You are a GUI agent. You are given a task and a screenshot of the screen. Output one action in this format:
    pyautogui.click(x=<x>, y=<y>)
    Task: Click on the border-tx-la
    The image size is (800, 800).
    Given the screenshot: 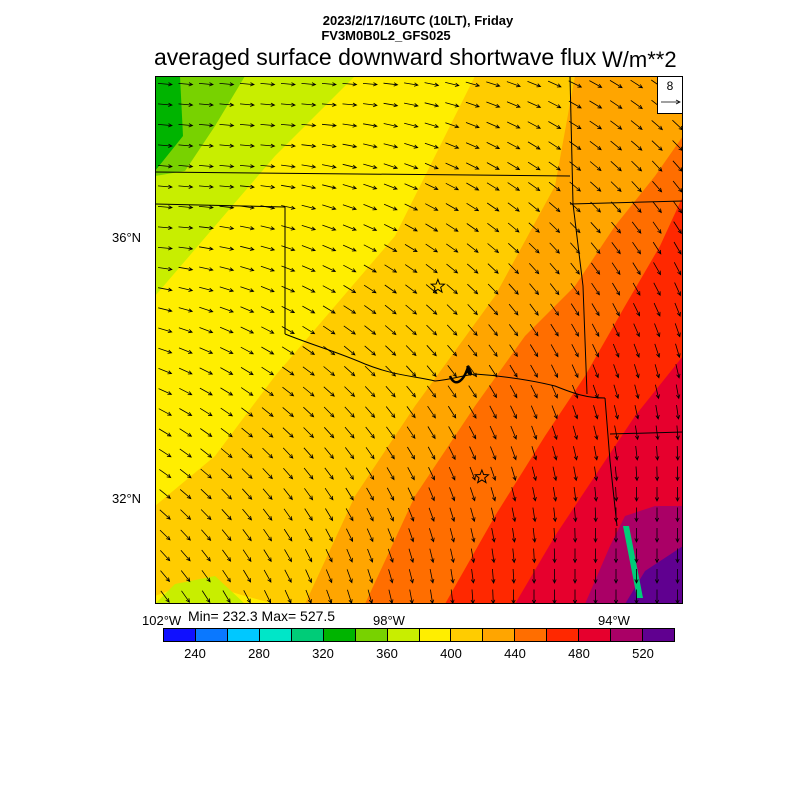 What is the action you would take?
    pyautogui.click(x=611, y=462)
    